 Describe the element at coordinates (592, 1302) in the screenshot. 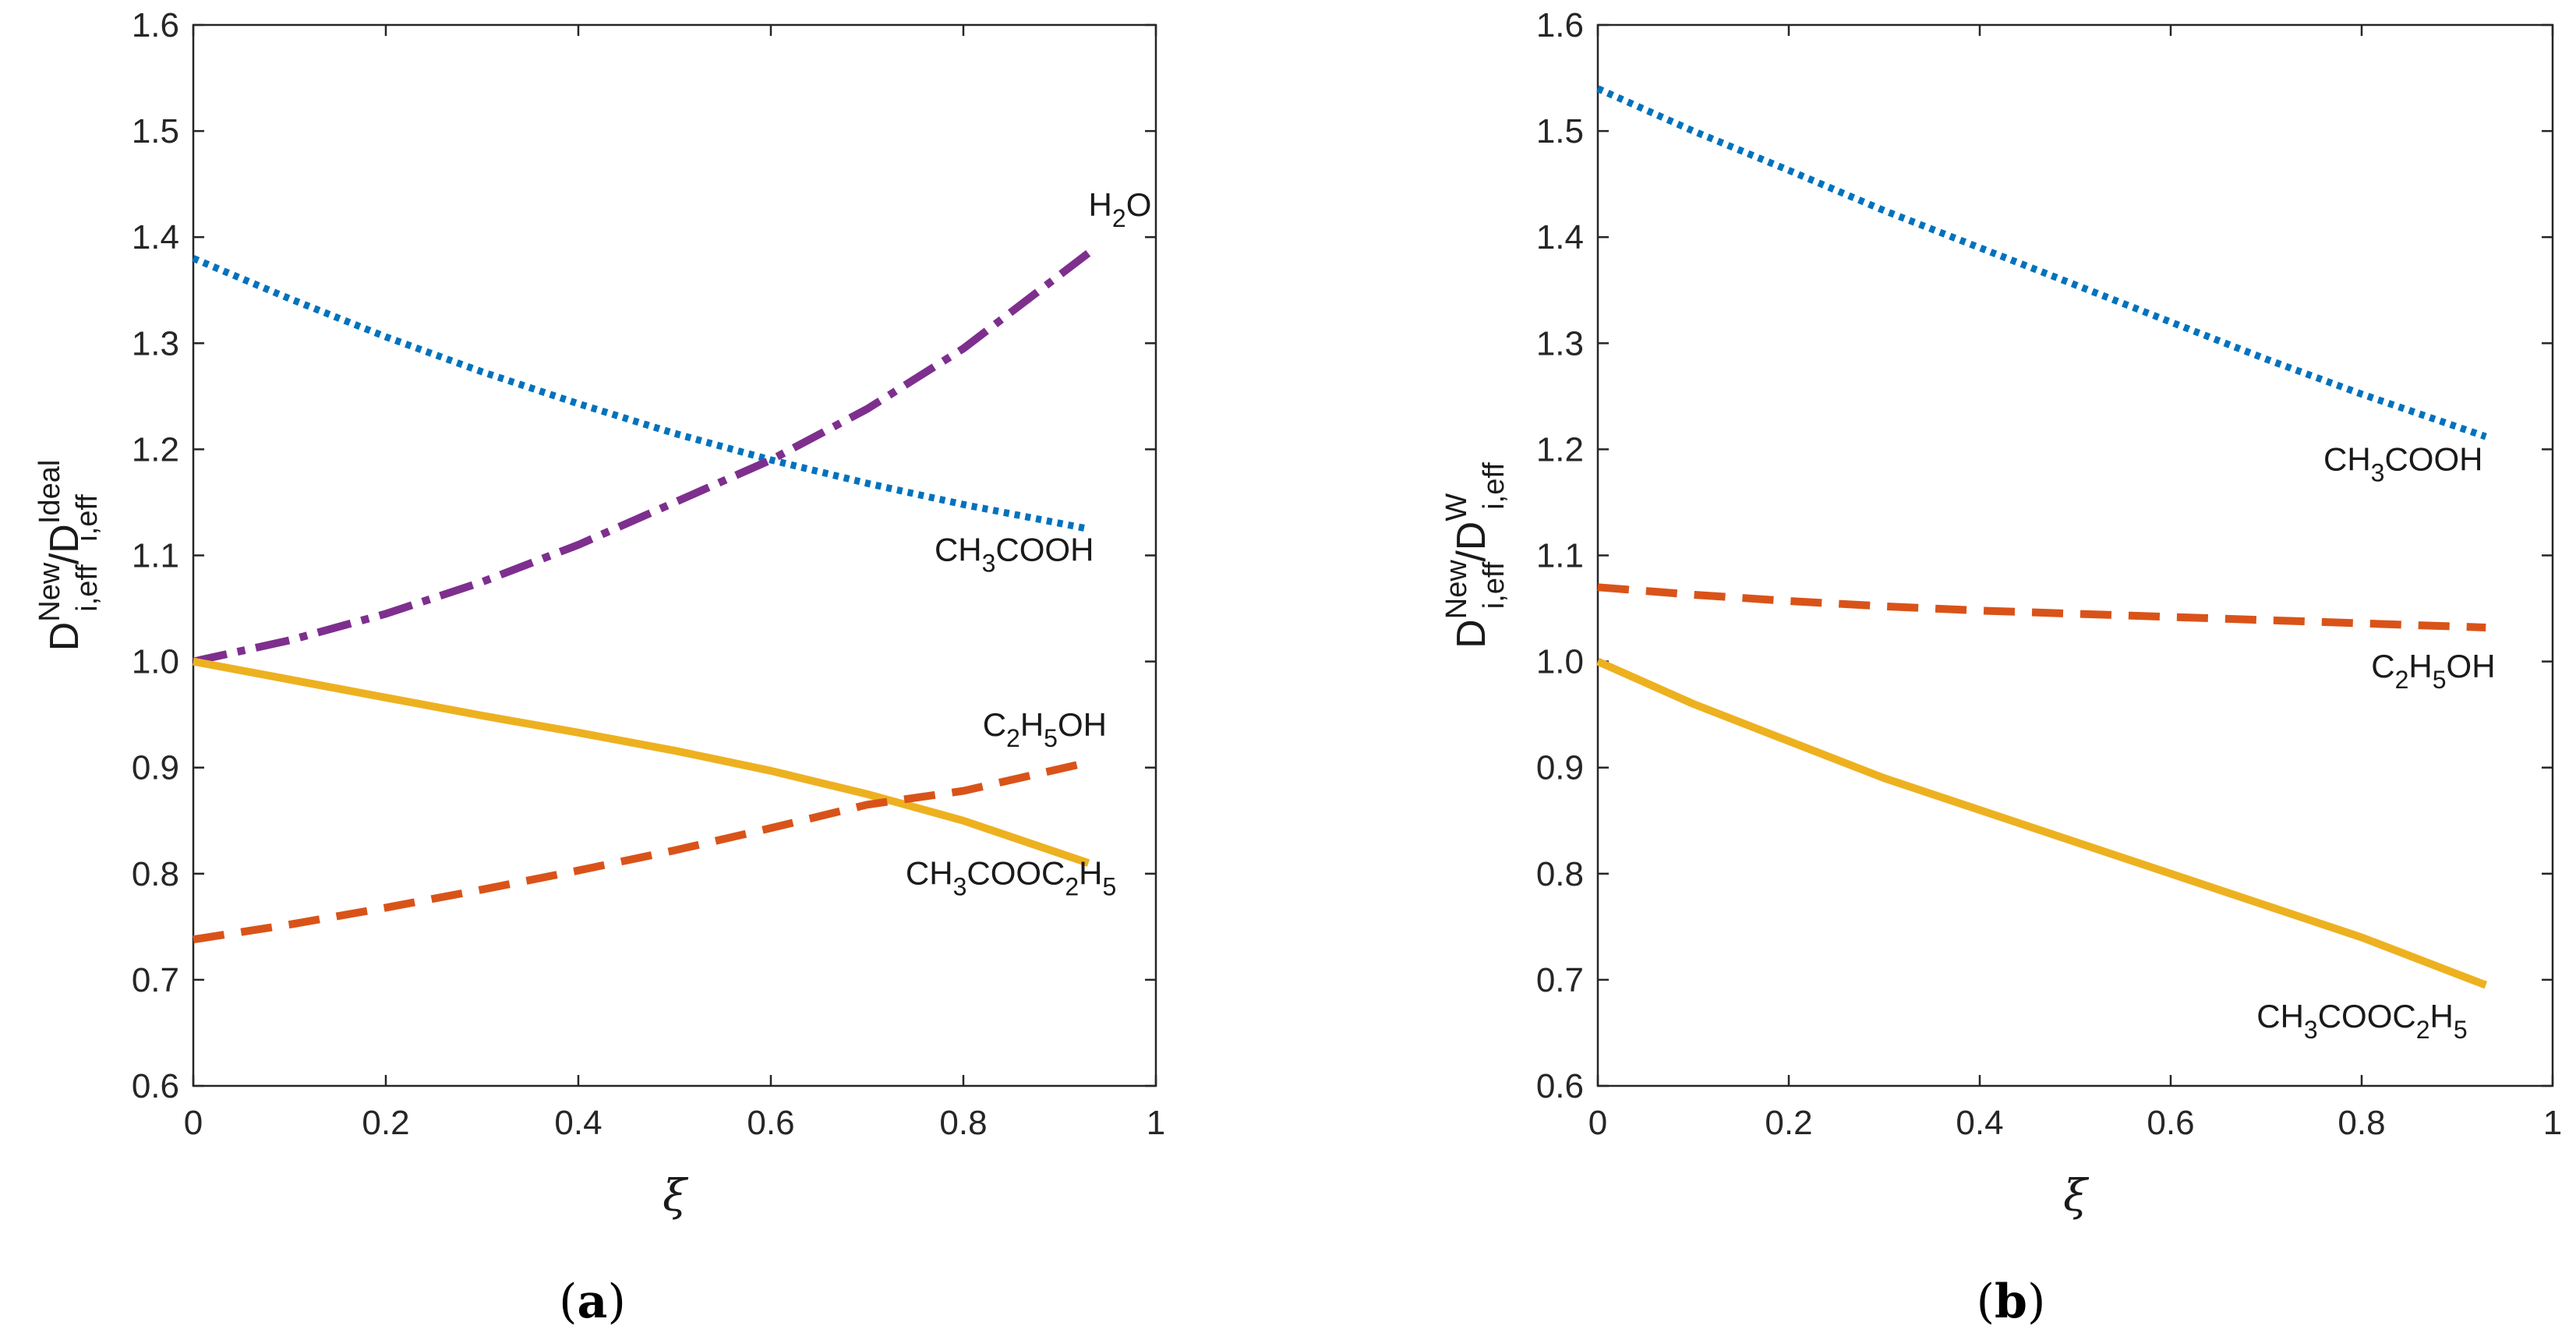

I see `panel-a-caption: (a)` at that location.